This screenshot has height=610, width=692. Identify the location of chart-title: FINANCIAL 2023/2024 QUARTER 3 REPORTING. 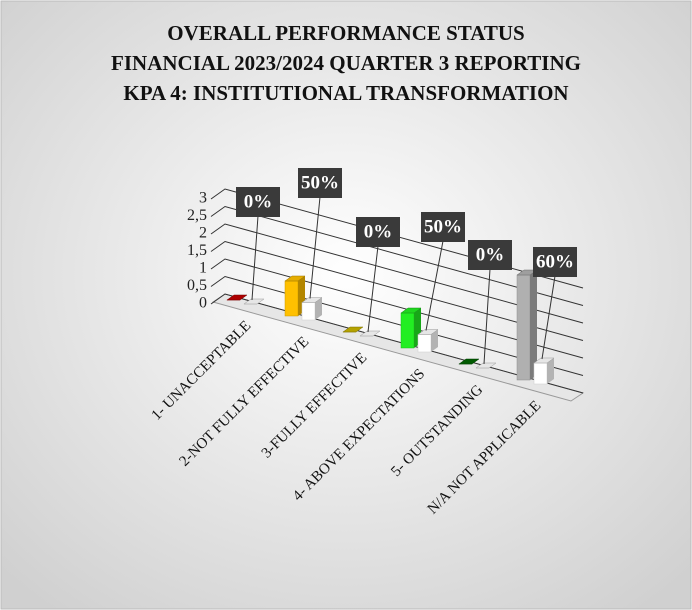
(346, 63).